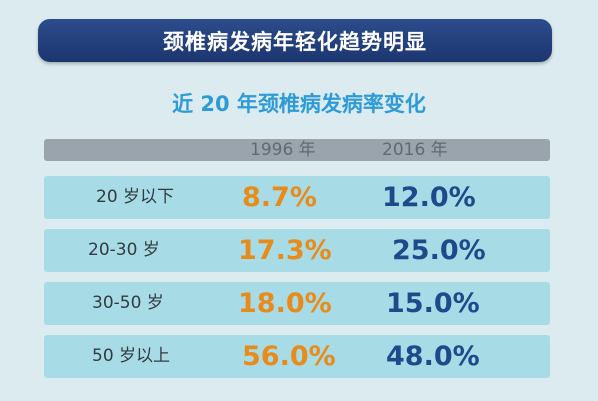  I want to click on value-1996: 18.0%, so click(285, 303).